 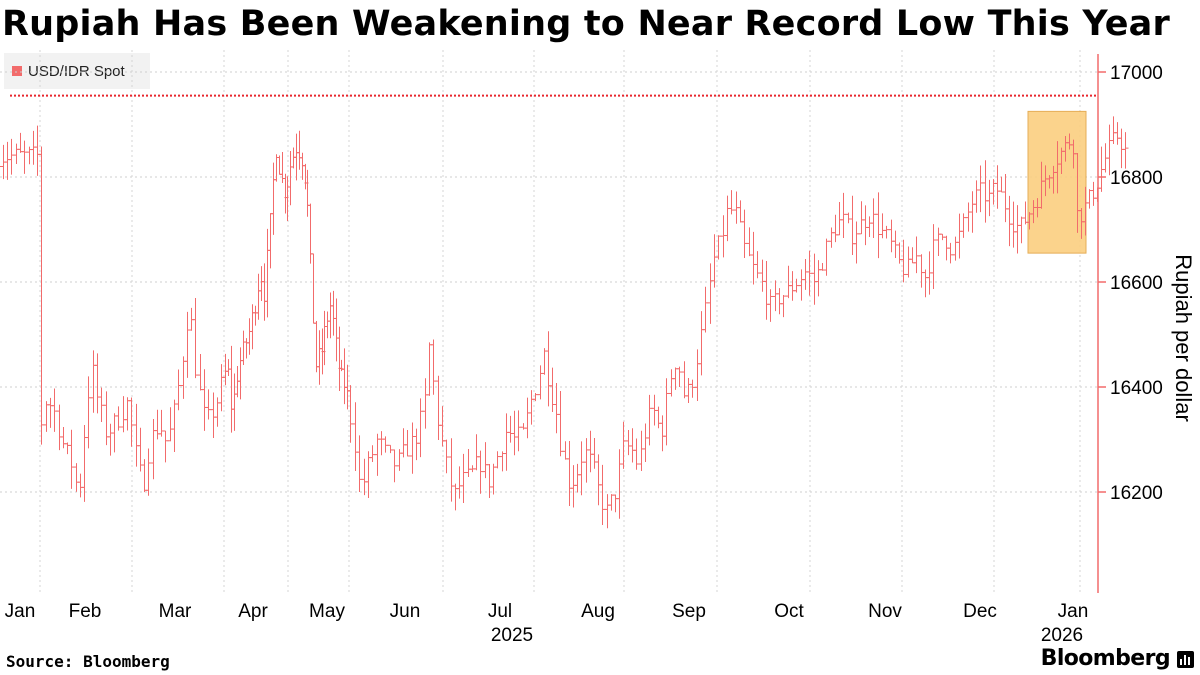 What do you see at coordinates (175, 611) in the screenshot?
I see `x-tick-label: Mar` at bounding box center [175, 611].